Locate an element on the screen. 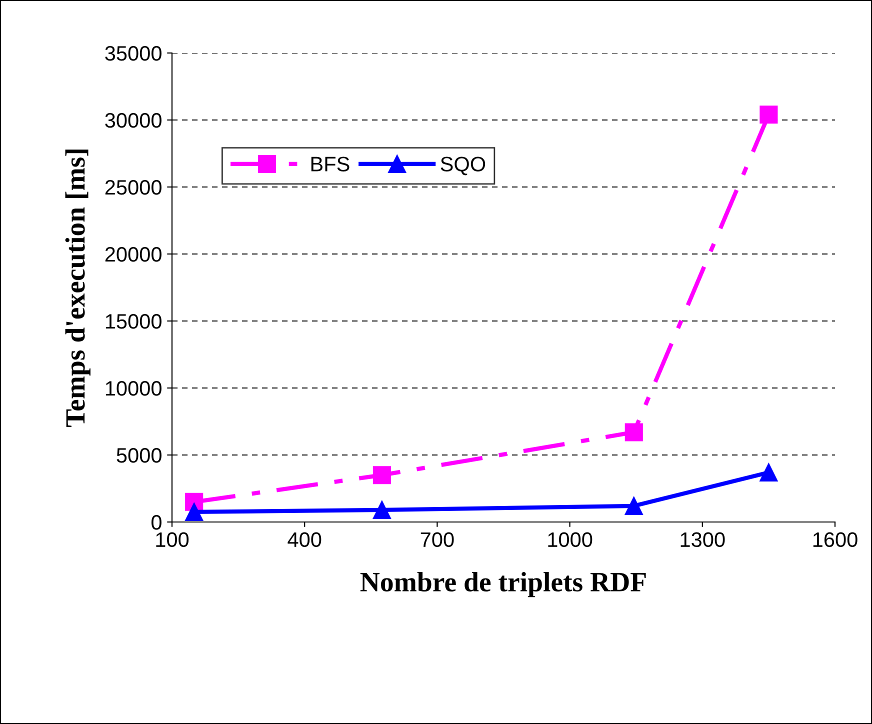 The height and width of the screenshot is (724, 872). x-tick-label: 400 is located at coordinates (305, 540).